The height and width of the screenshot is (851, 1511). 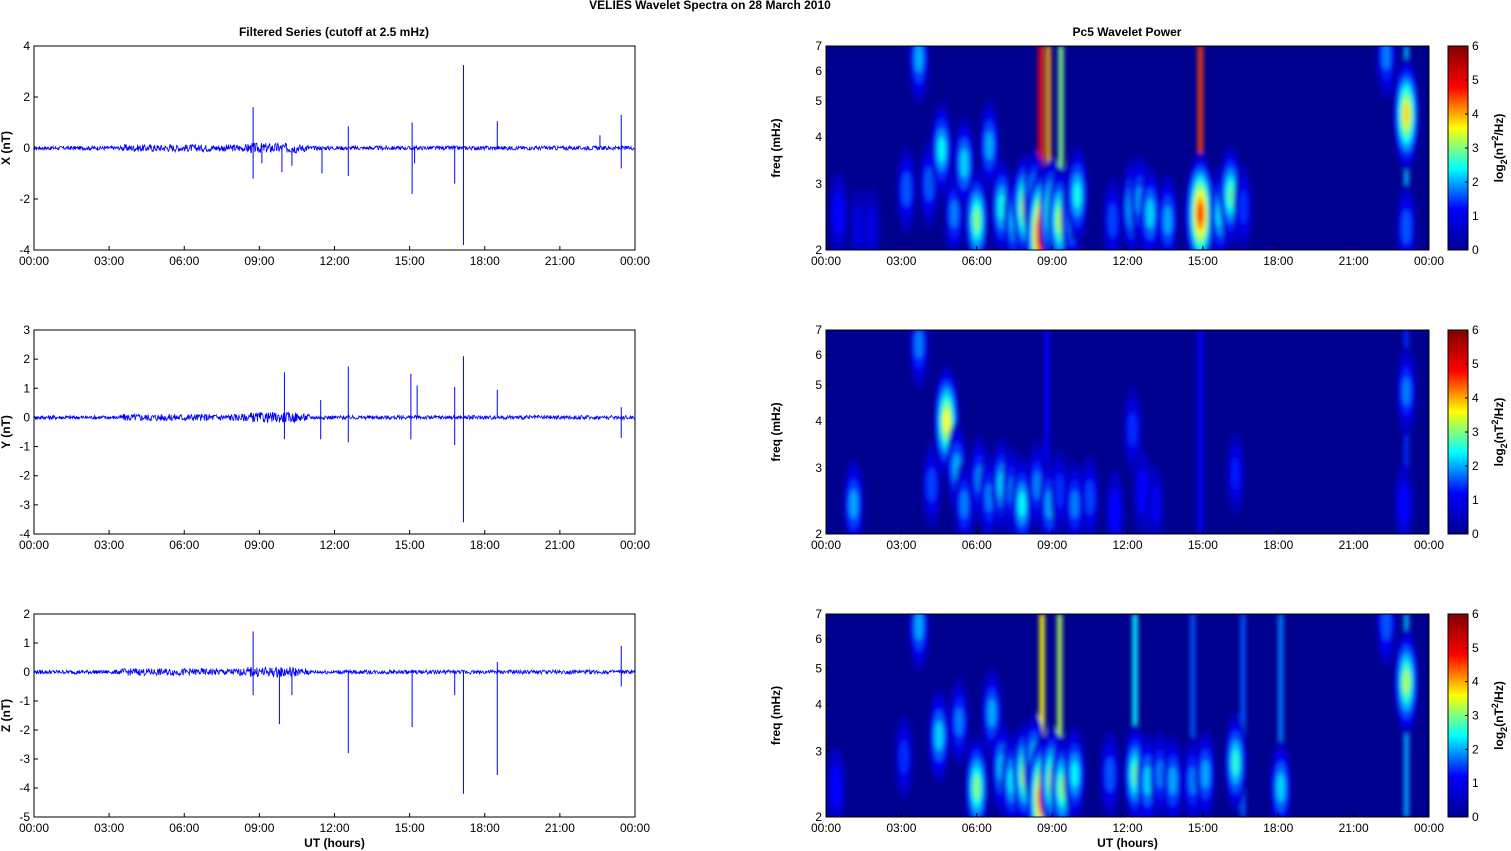 What do you see at coordinates (184, 261) in the screenshot?
I see `ts-xtick-label: 06:00` at bounding box center [184, 261].